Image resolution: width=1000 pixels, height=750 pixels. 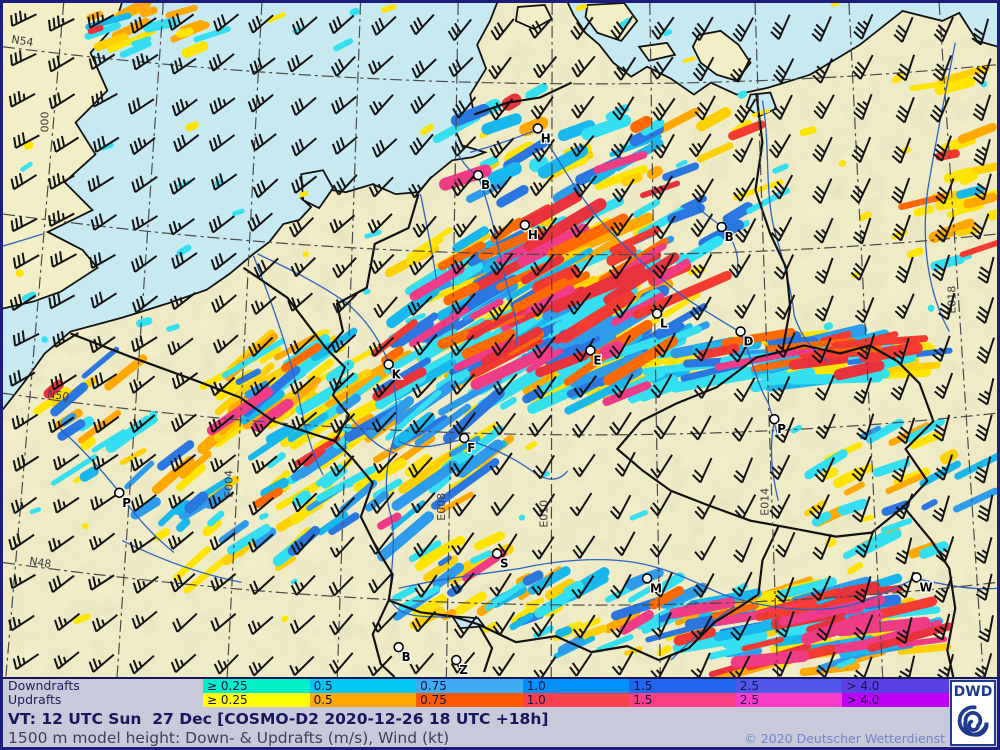 I want to click on island-lolland, so click(x=657, y=51).